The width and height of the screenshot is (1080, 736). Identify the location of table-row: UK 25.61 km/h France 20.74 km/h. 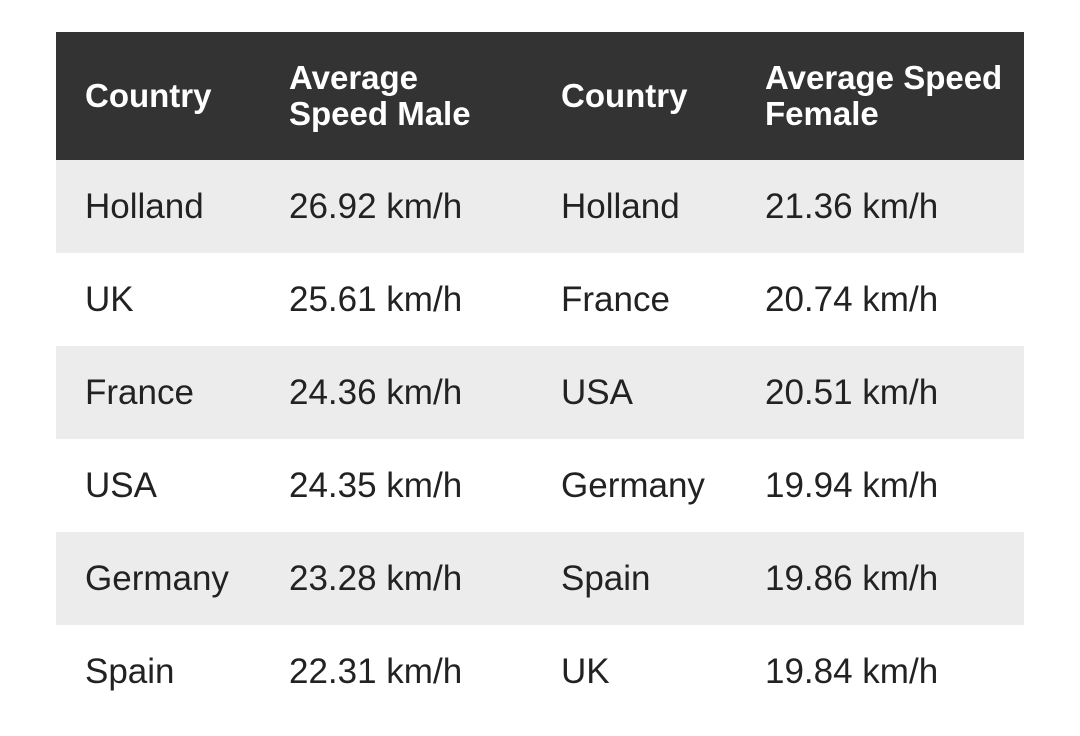
(540, 299).